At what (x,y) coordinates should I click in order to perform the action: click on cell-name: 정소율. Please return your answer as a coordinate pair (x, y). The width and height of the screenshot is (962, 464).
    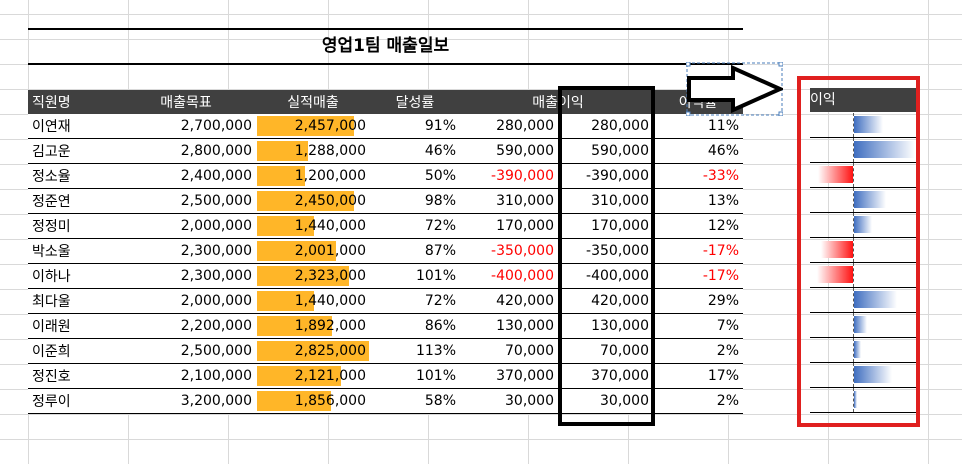
    Looking at the image, I should click on (72, 176).